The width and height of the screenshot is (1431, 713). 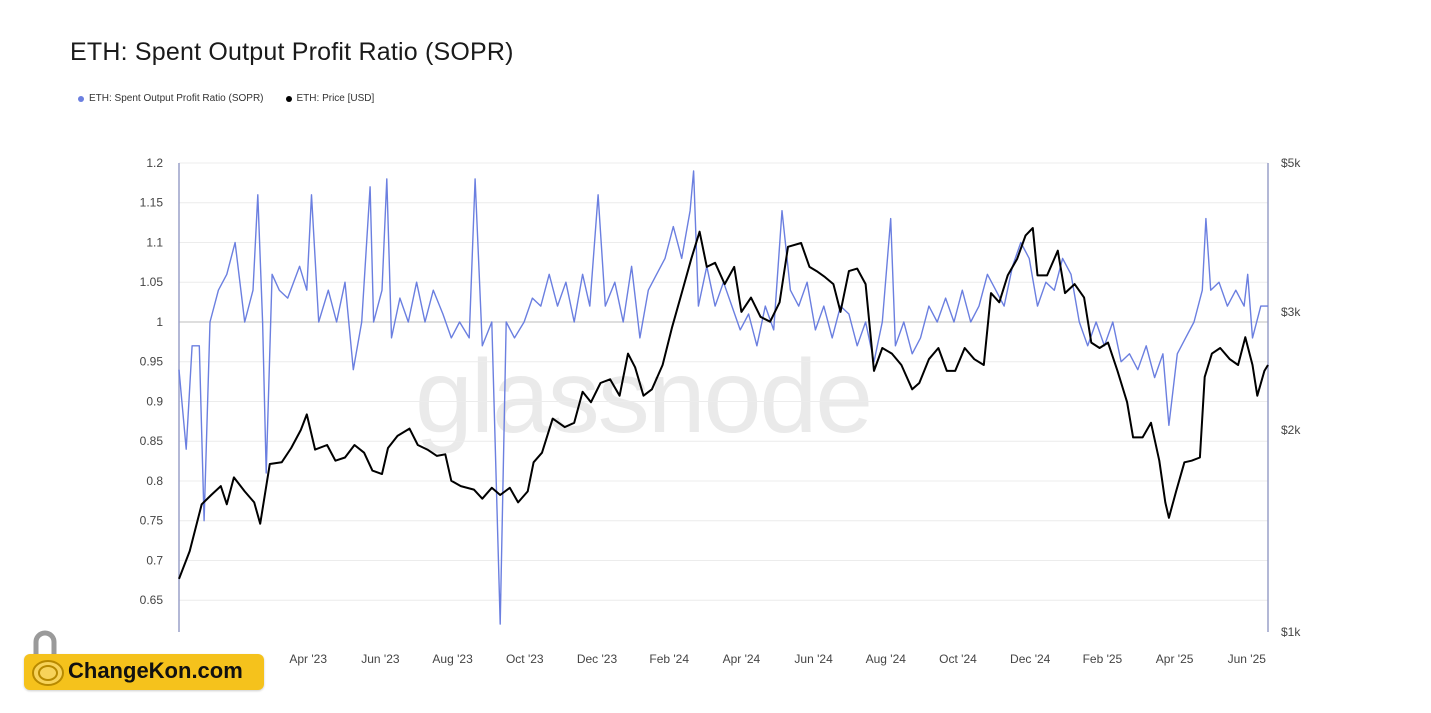 I want to click on x-tick-label: Jun '24, so click(x=813, y=659).